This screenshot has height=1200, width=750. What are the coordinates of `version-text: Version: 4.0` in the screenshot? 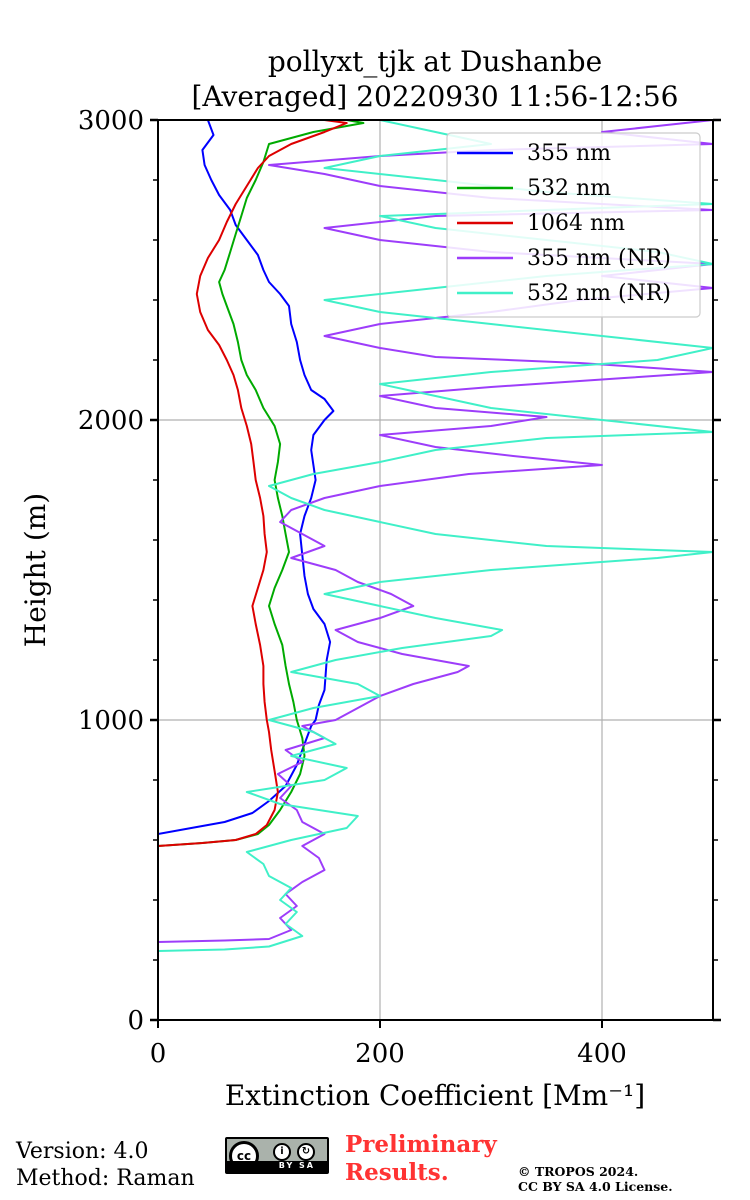 It's located at (82, 1151).